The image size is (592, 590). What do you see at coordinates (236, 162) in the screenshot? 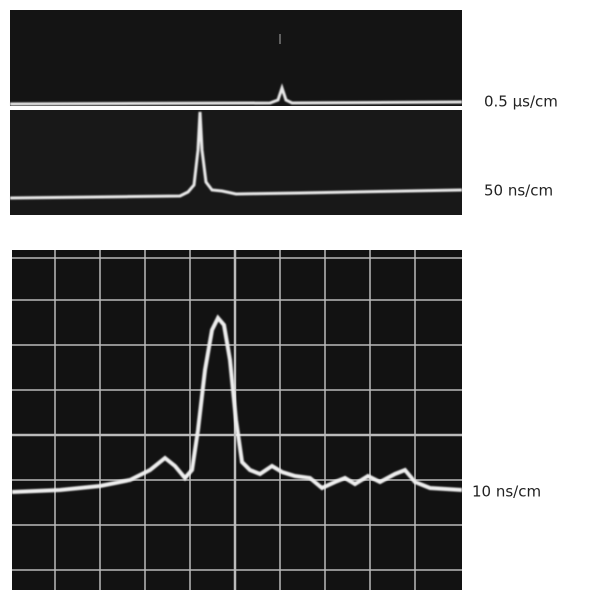
I see `scope-trace-middle` at bounding box center [236, 162].